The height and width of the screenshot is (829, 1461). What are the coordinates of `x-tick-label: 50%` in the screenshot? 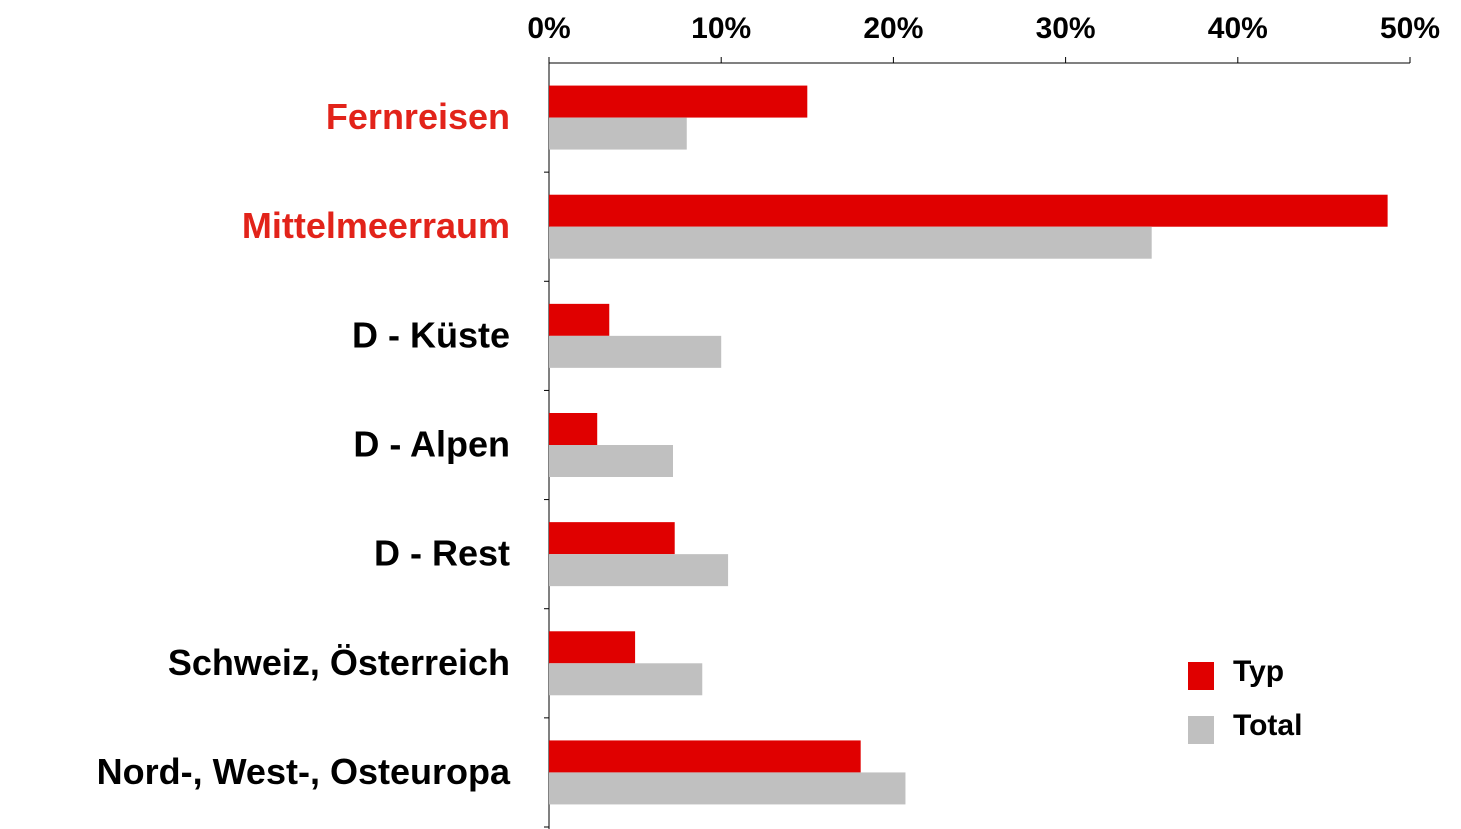 It's located at (1410, 28).